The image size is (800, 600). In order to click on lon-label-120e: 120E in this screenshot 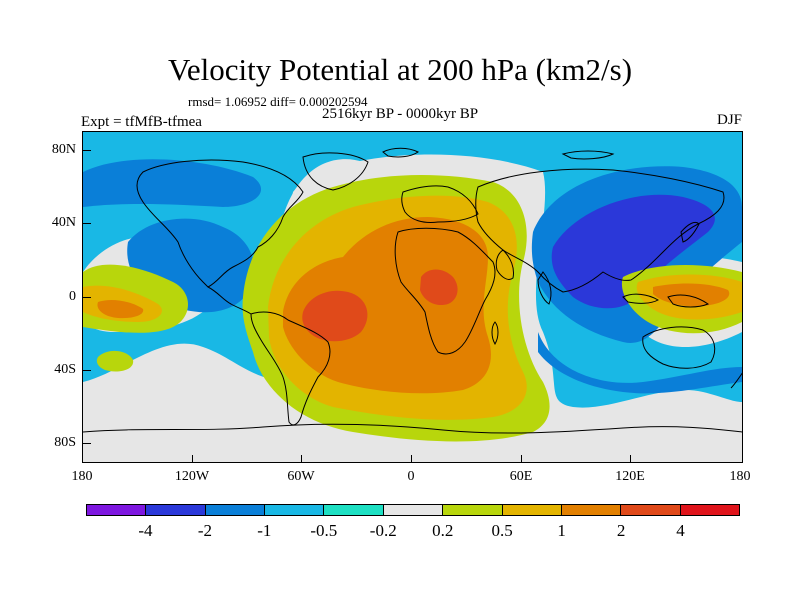, I will do `click(630, 476)`.